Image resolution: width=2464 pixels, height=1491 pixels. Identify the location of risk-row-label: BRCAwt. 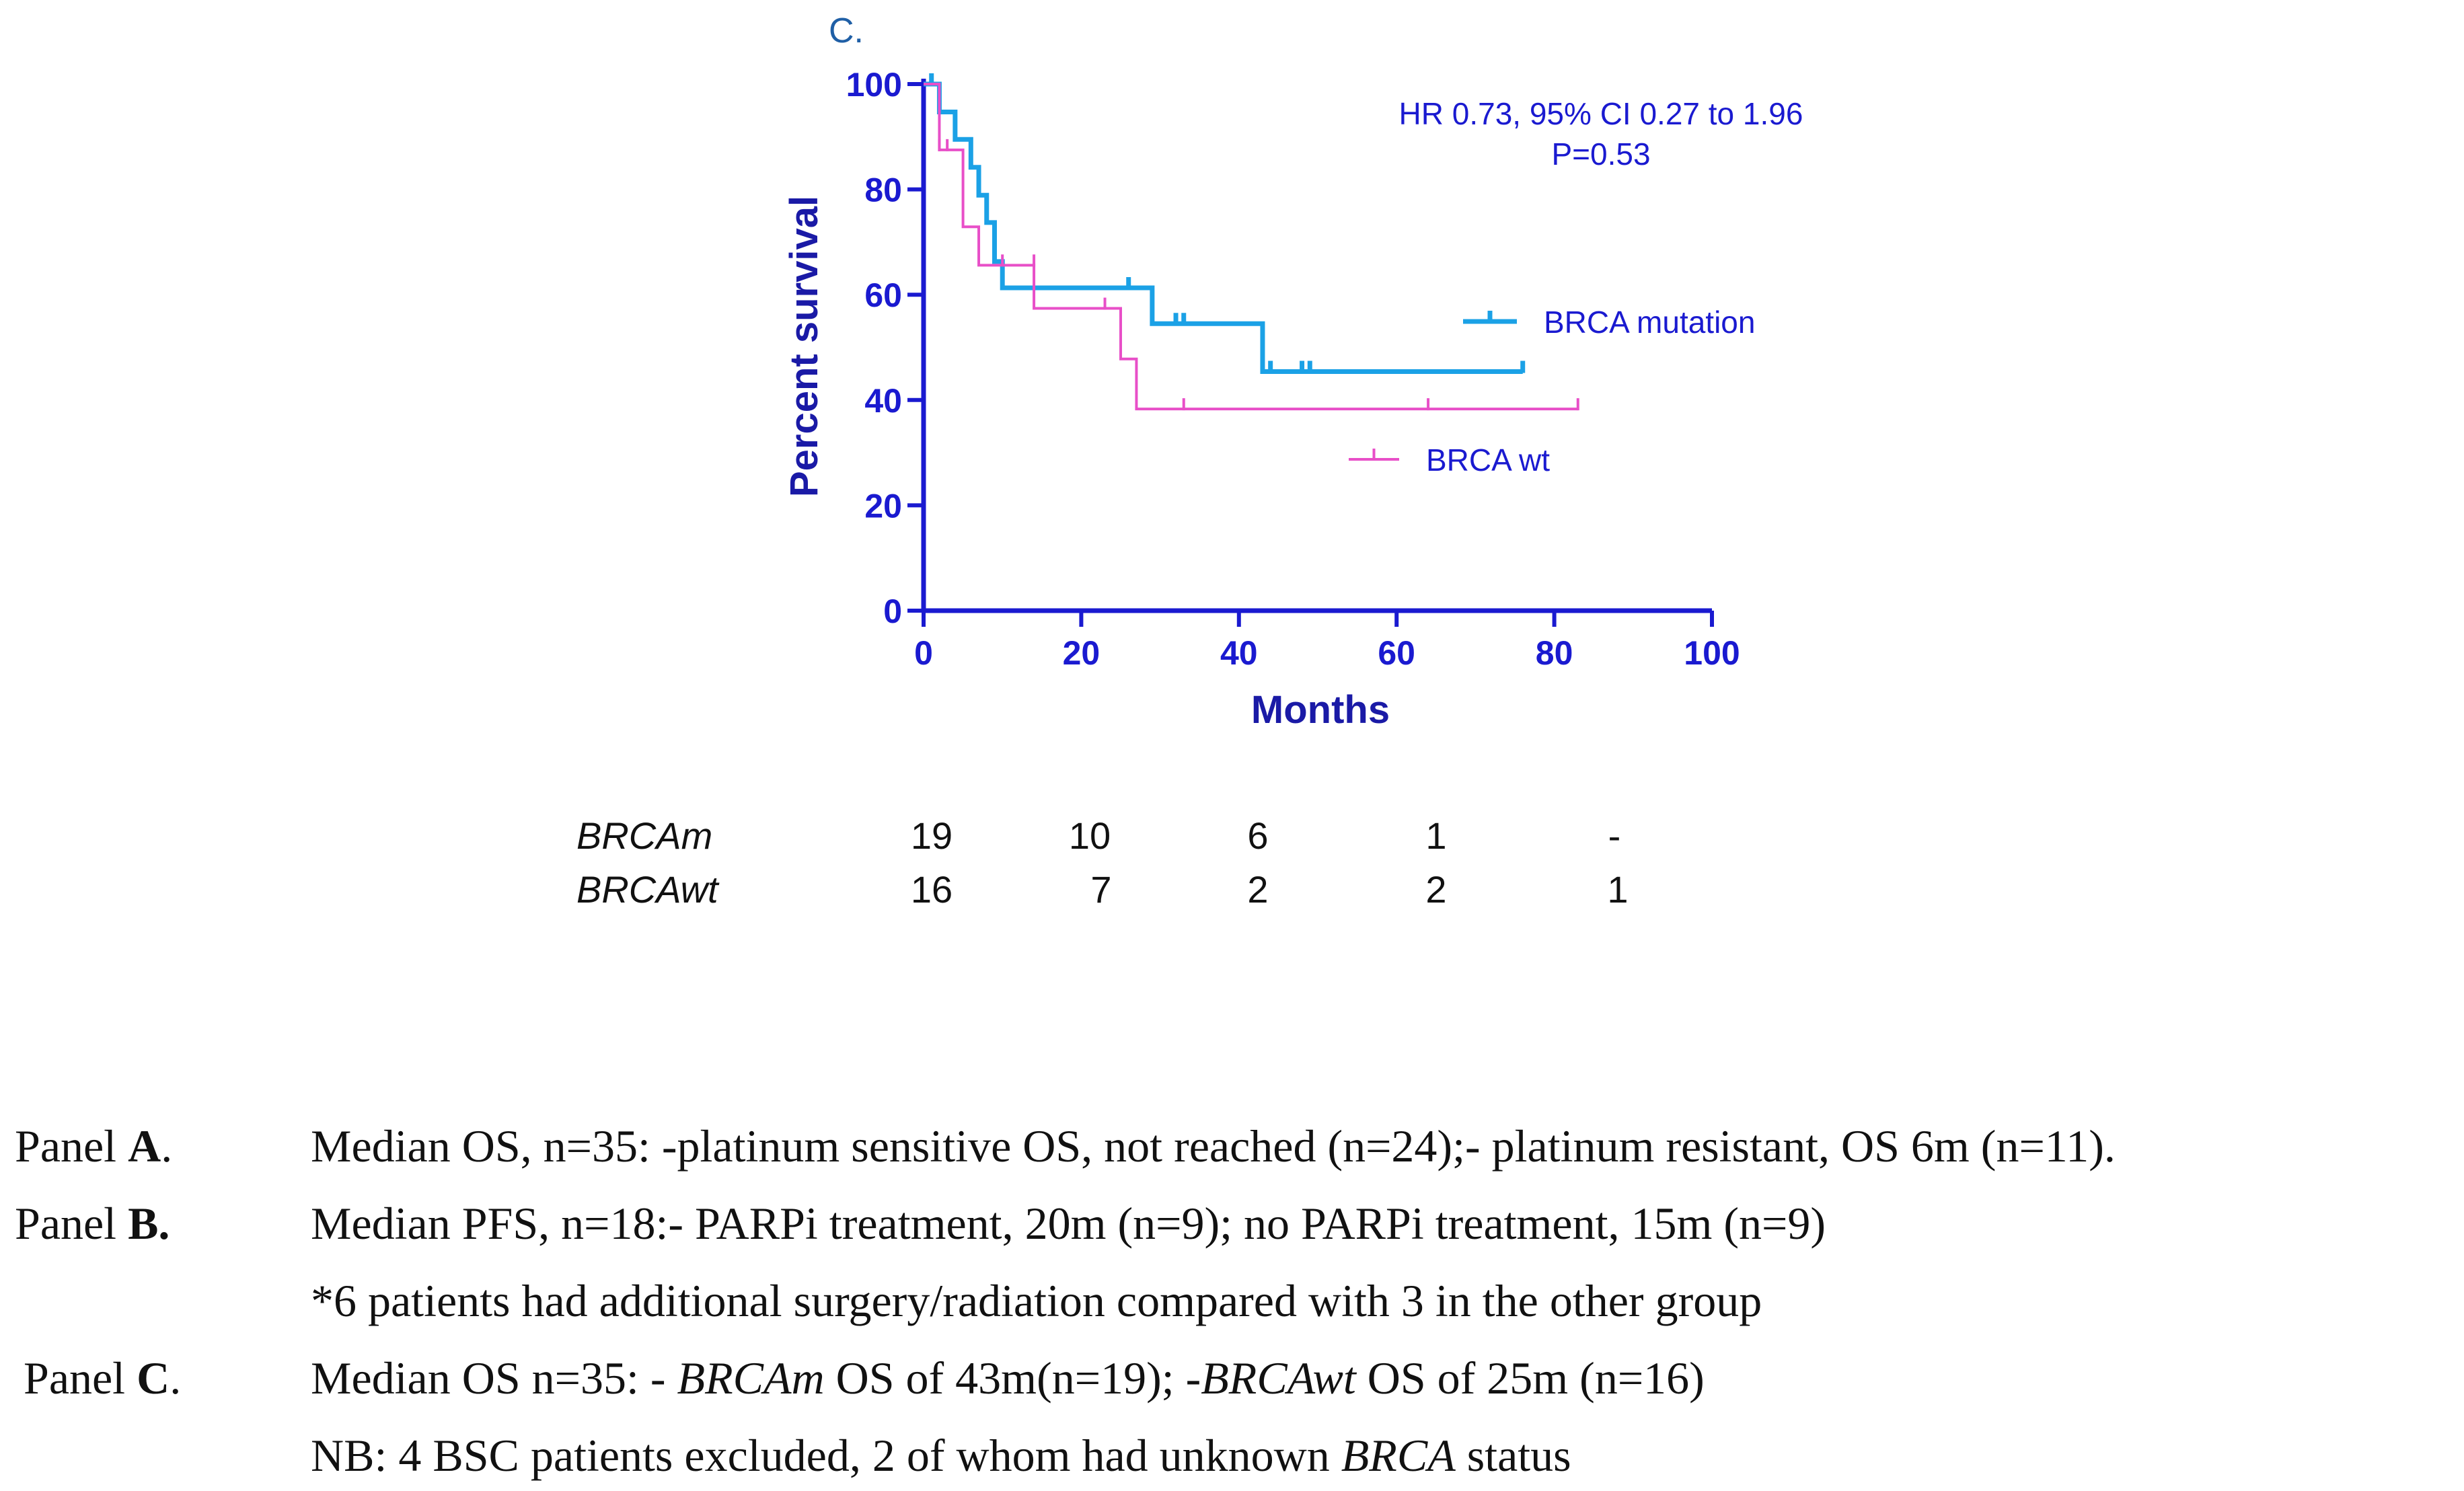
(647, 890).